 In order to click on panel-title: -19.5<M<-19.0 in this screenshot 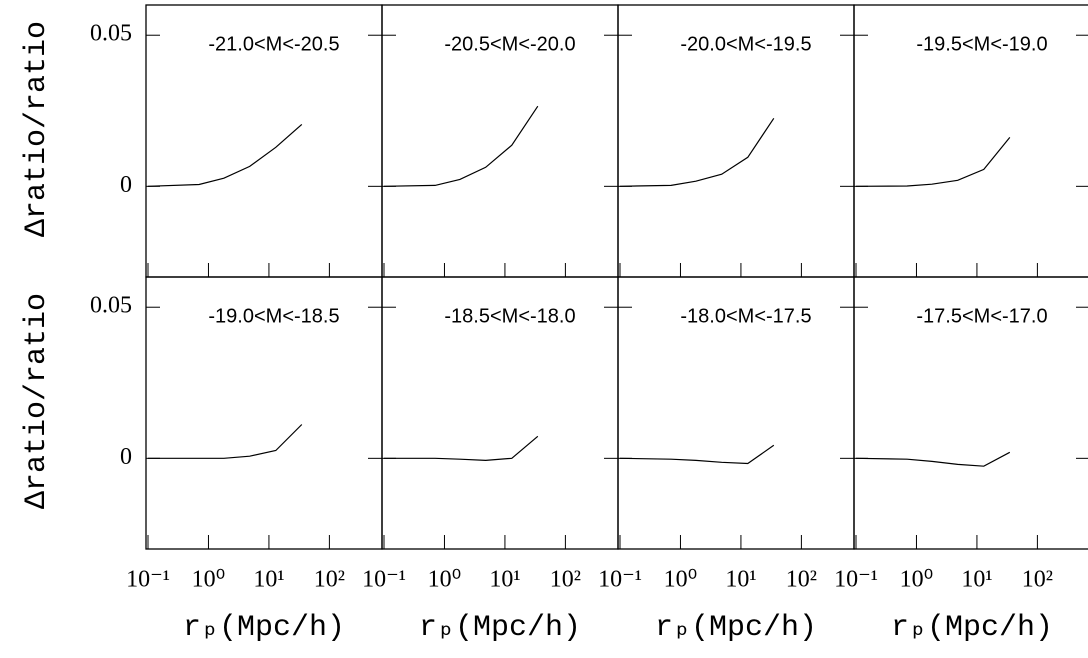, I will do `click(981, 44)`.